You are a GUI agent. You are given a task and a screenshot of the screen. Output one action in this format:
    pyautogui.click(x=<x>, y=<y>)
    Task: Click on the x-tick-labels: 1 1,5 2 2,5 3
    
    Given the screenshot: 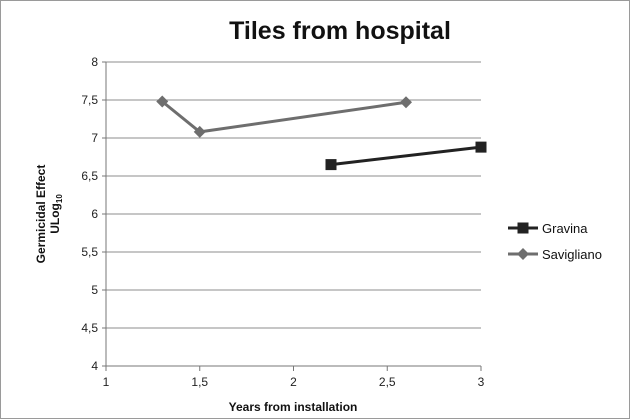 What is the action you would take?
    pyautogui.click(x=294, y=382)
    